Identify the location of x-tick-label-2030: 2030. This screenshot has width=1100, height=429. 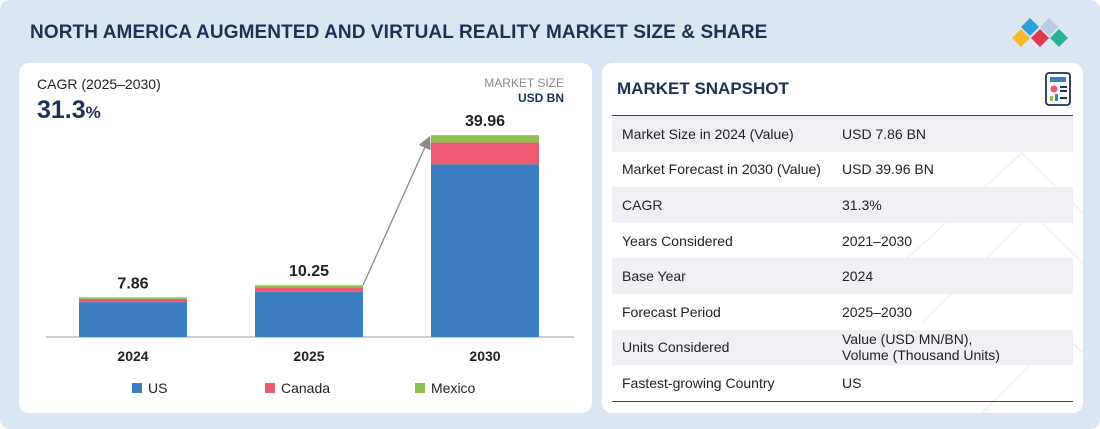
(484, 356).